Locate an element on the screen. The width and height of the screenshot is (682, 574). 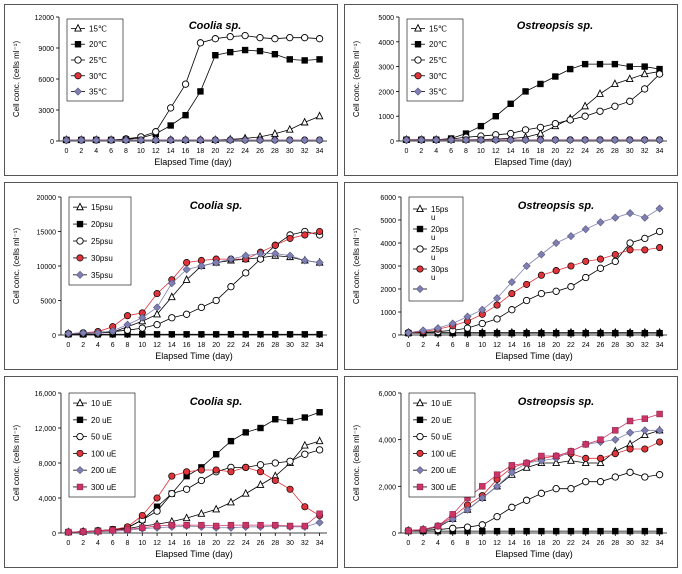
x-tick-label: 14 is located at coordinates (171, 151).